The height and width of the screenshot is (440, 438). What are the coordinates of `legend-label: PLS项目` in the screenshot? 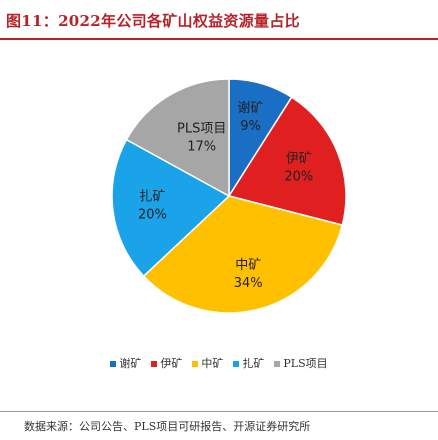 It's located at (305, 363).